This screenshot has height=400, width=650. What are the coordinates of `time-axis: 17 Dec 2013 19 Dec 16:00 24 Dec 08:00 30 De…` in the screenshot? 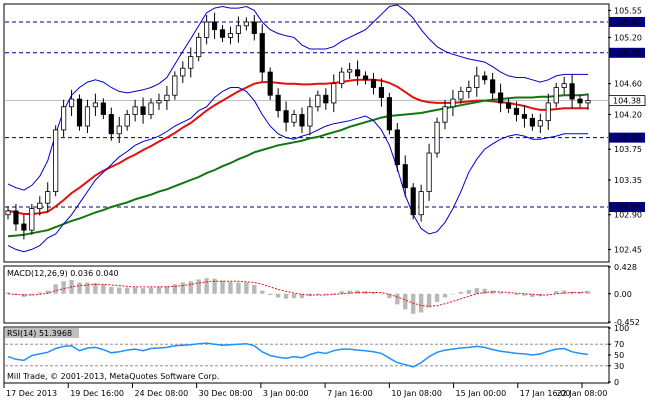 It's located at (305, 390).